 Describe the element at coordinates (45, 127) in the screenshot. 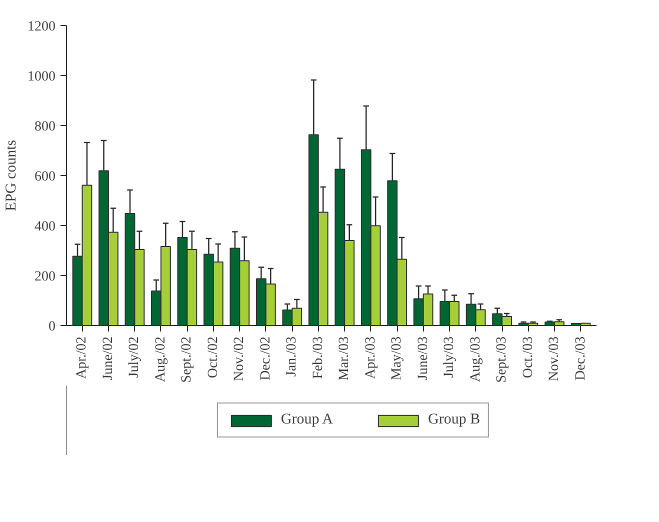

I see `y-tick-label: 800` at that location.